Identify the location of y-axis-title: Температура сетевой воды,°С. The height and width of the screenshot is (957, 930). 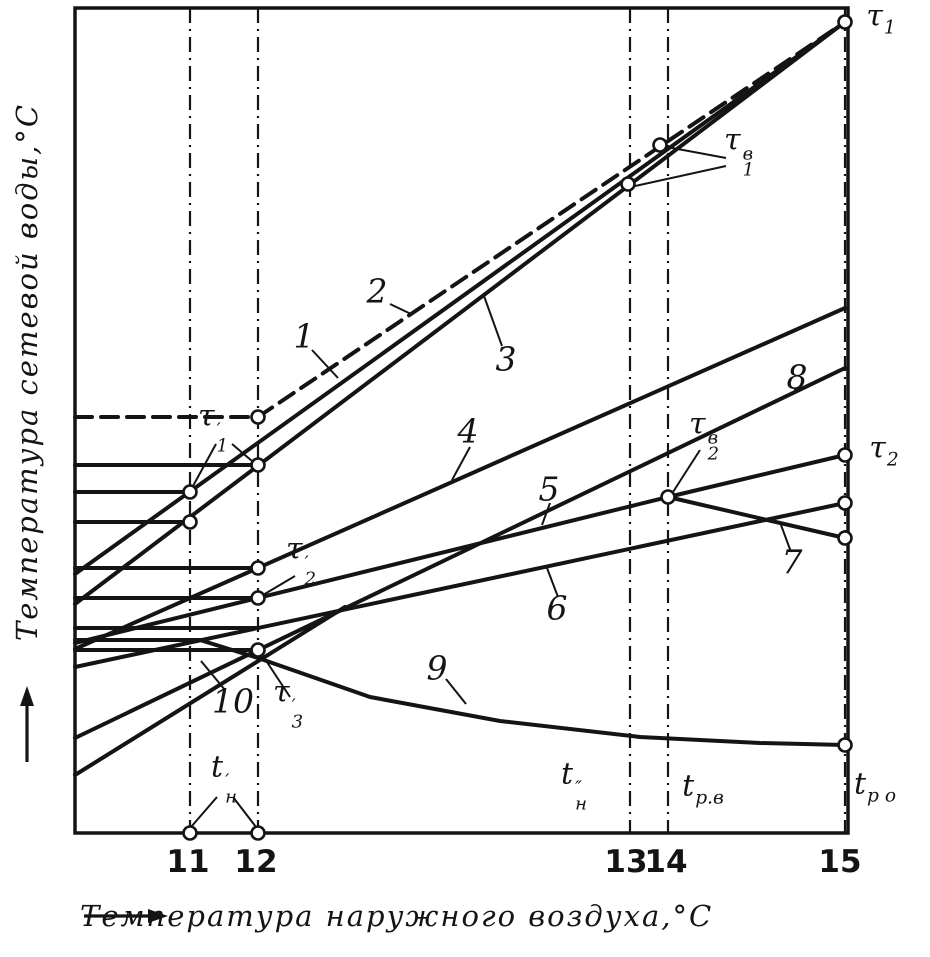
(27, 372).